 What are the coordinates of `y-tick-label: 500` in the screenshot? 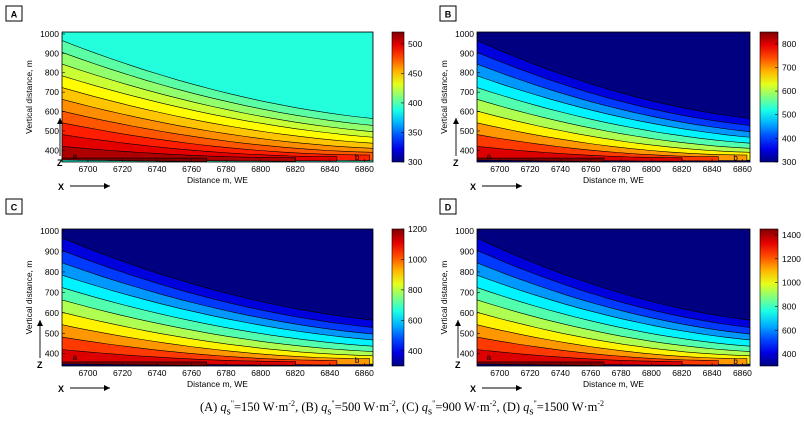 It's located at (52, 131).